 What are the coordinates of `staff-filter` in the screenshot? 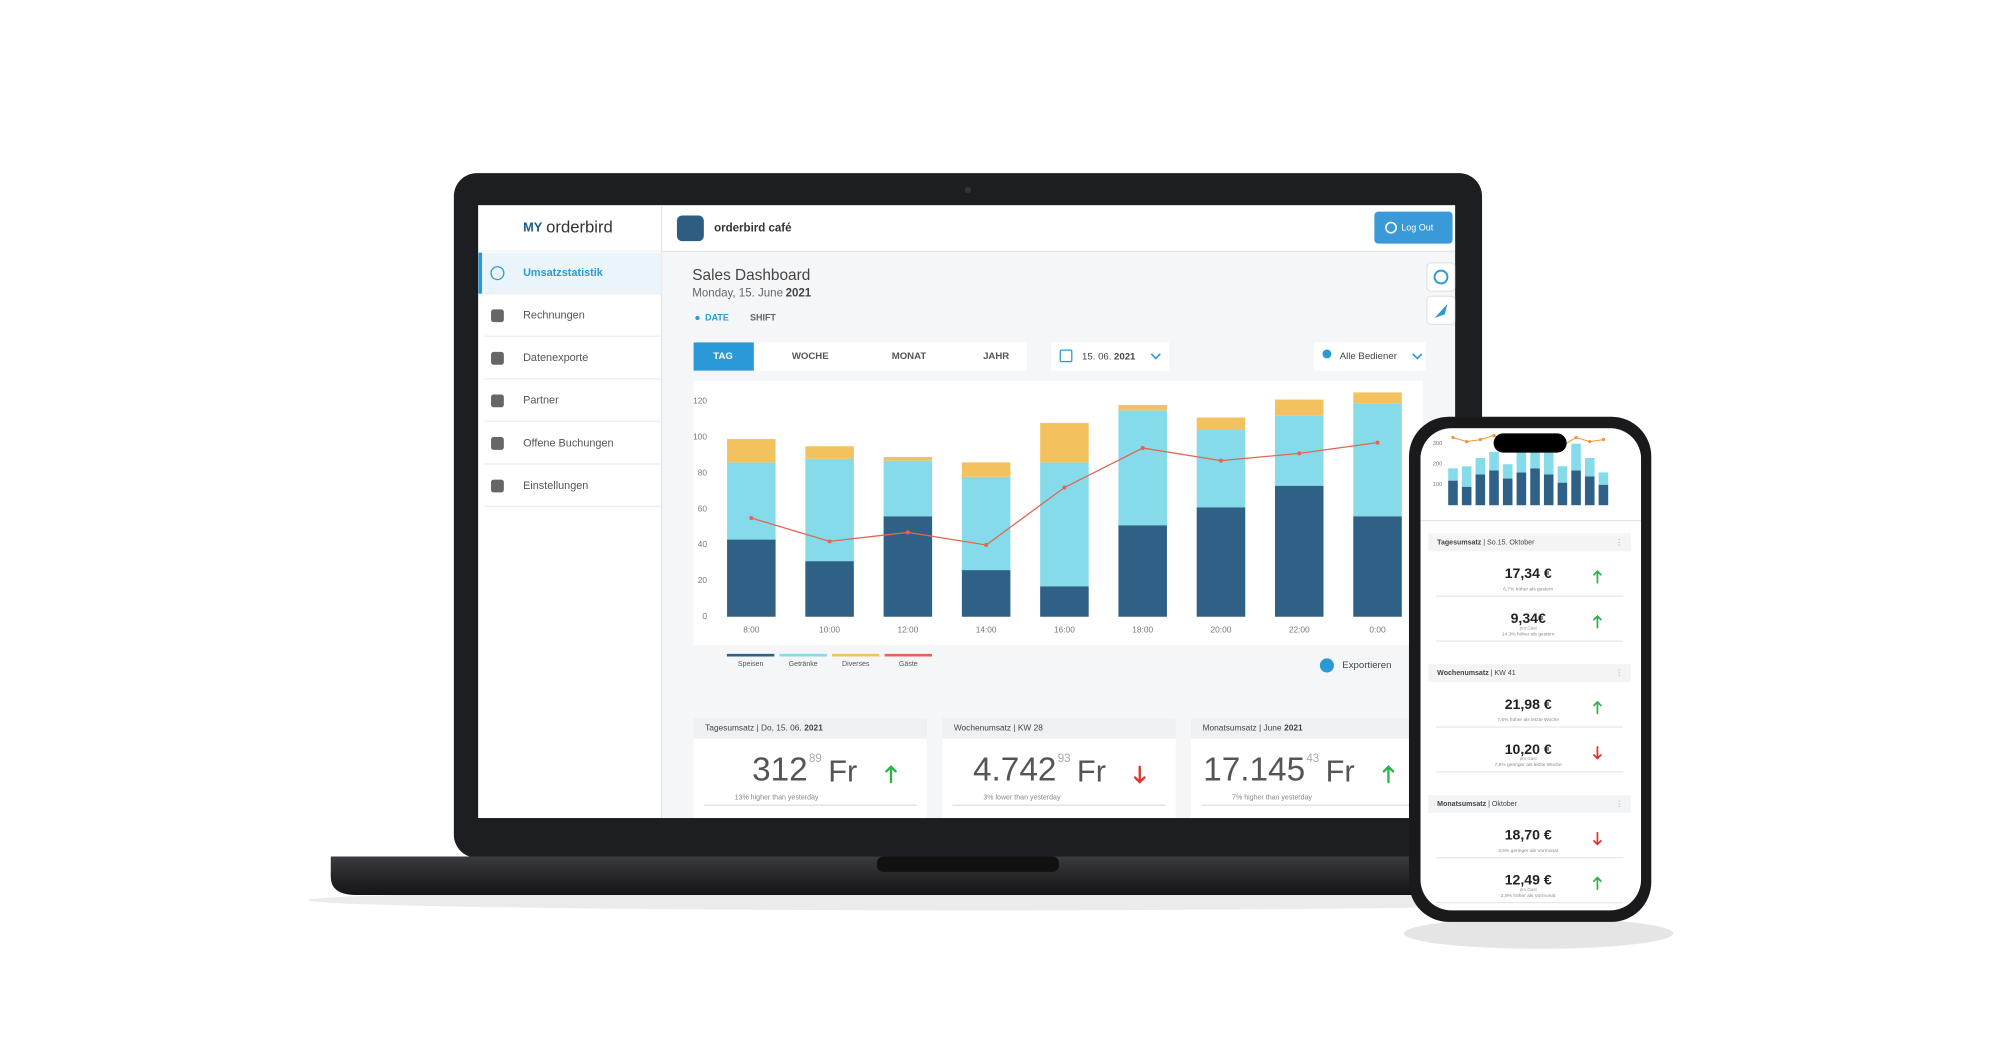 It's located at (1370, 356).